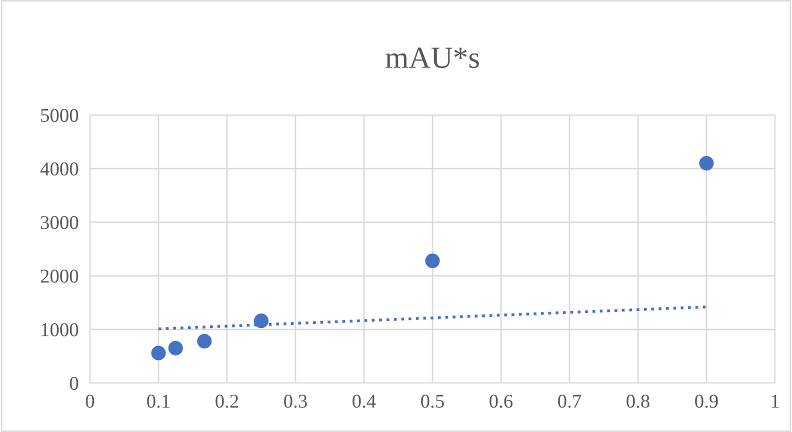  Describe the element at coordinates (59, 169) in the screenshot. I see `y-tick-label: 4000` at that location.